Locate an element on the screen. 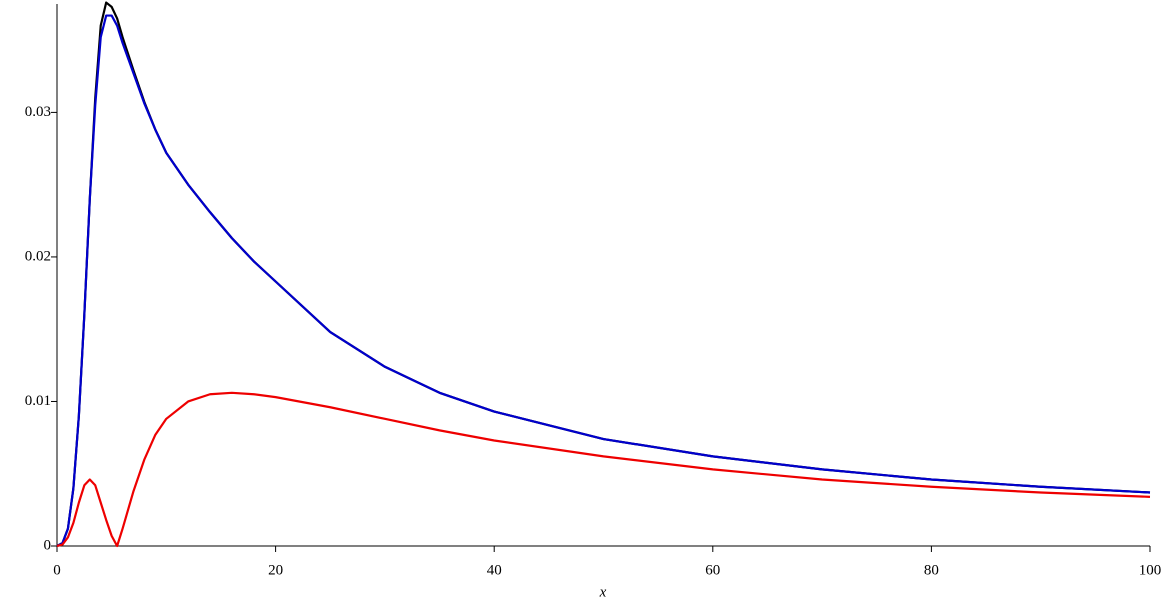  y-tick-label: 0 is located at coordinates (48, 545).